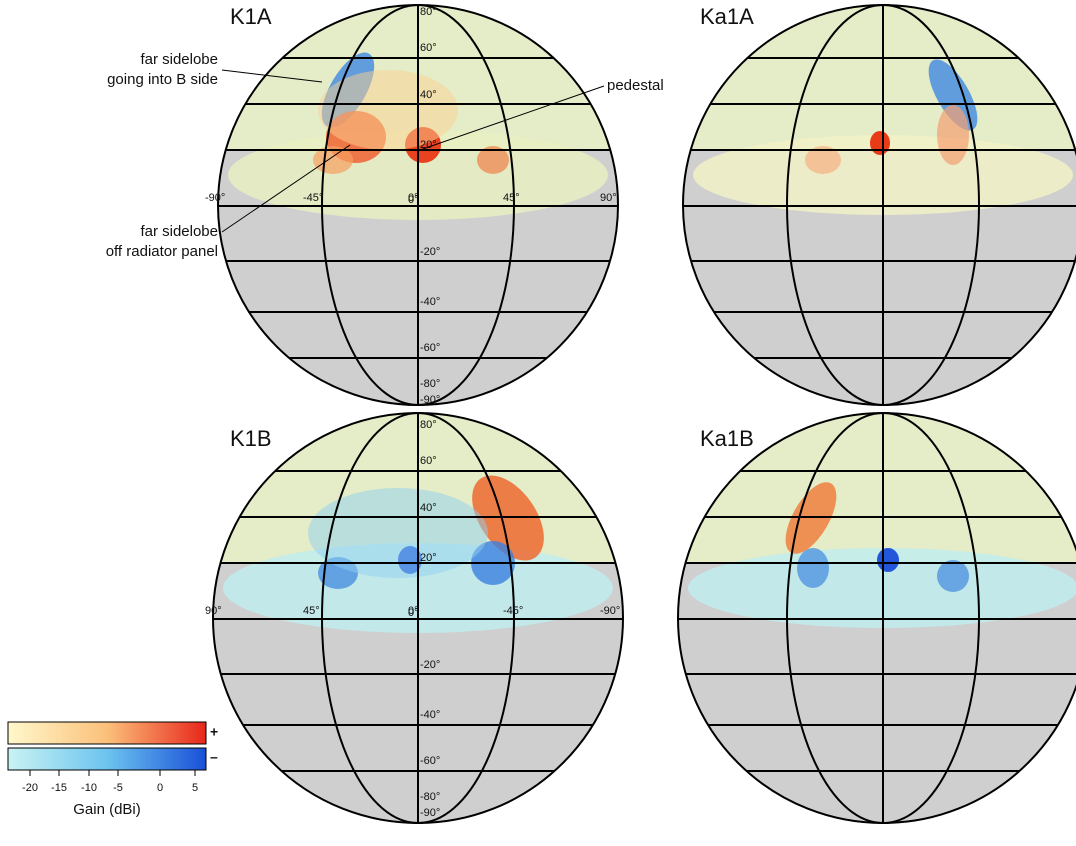  Describe the element at coordinates (59, 788) in the screenshot. I see `colorbar-tick-label: -15` at that location.